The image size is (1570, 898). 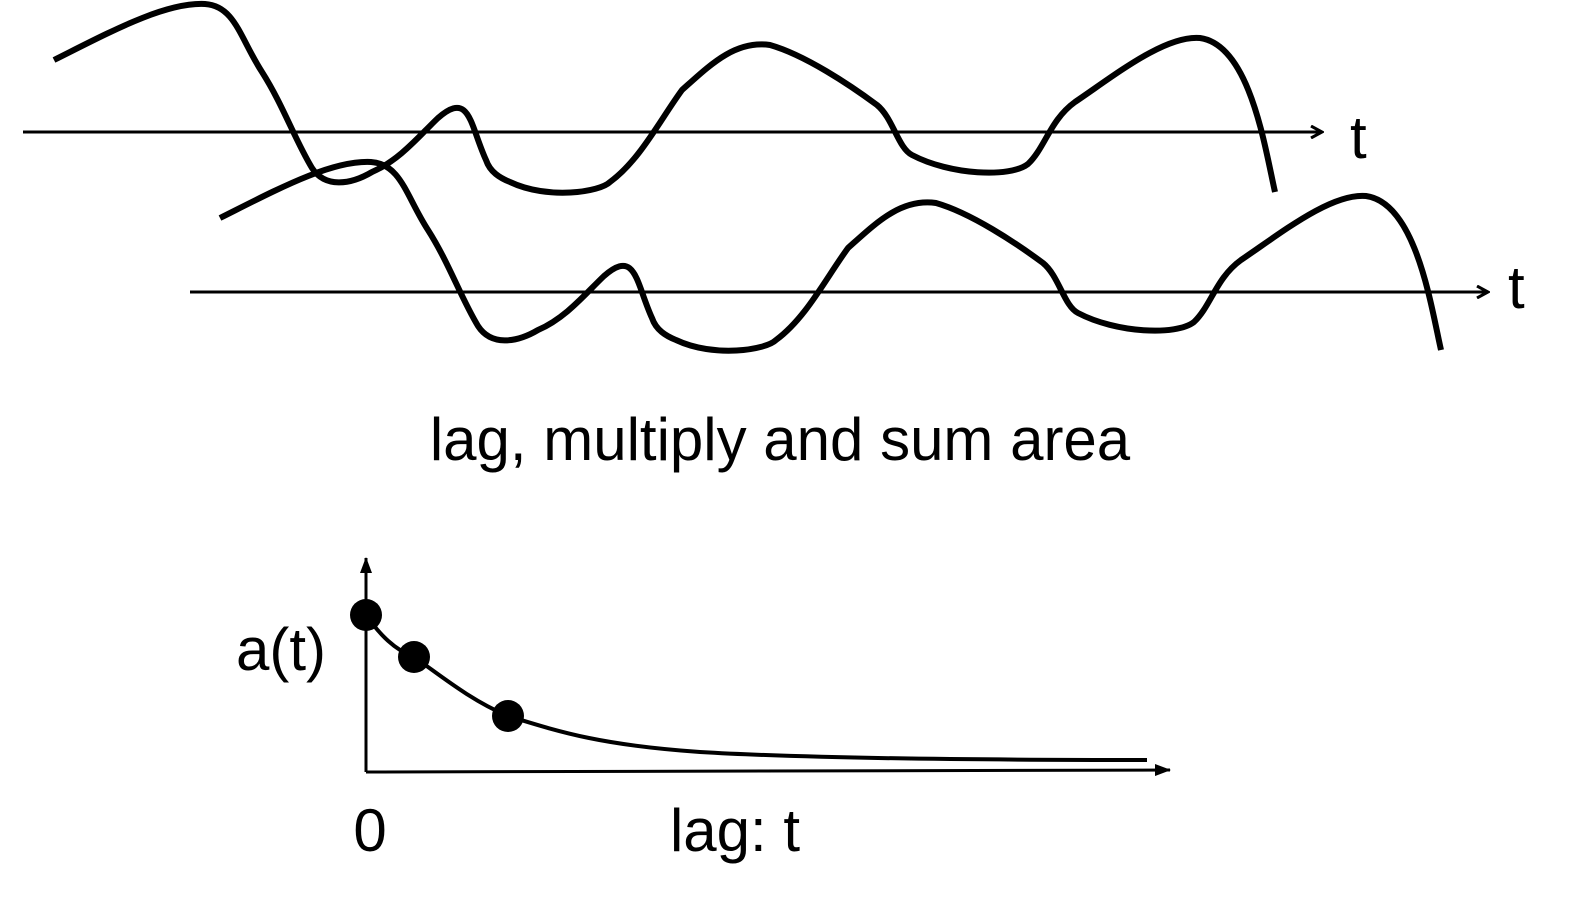 I want to click on autocorr-origin-label: 0, so click(x=369, y=830).